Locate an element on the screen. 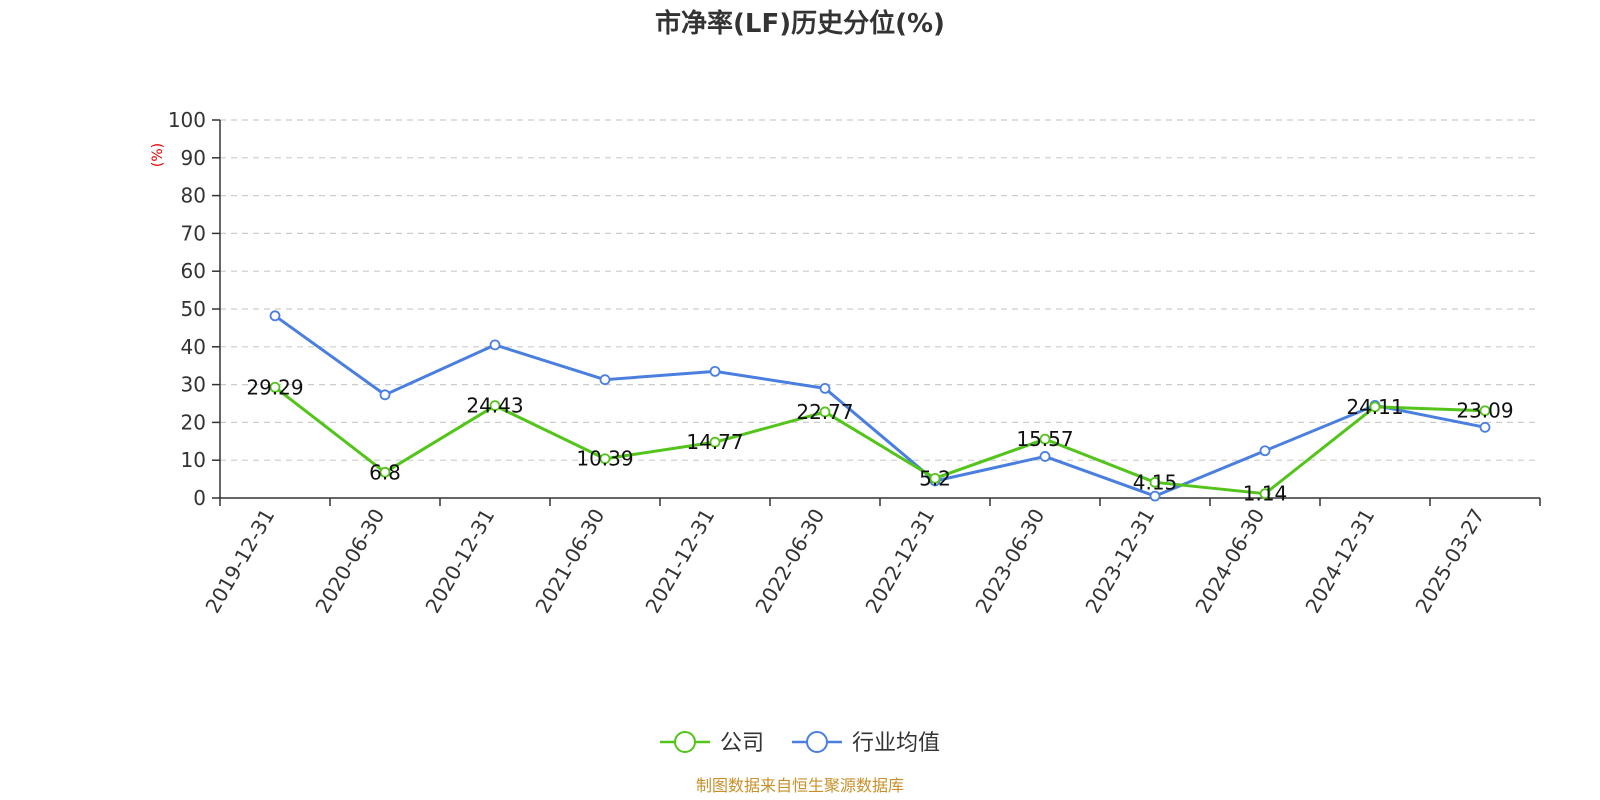 This screenshot has width=1600, height=800. y-tick-label: 50 is located at coordinates (193, 309).